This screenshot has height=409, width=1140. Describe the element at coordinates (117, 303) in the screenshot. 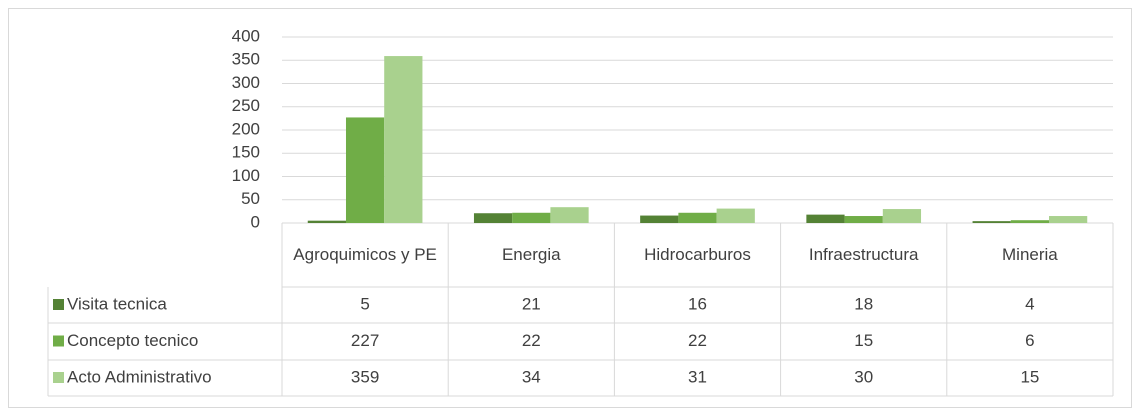

I see `legend-label: Visita tecnica` at that location.